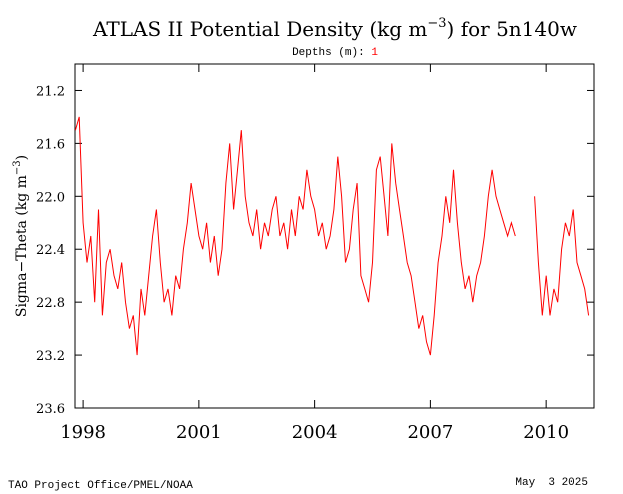 This screenshot has height=494, width=623. I want to click on x-tick-label: 1998, so click(83, 432).